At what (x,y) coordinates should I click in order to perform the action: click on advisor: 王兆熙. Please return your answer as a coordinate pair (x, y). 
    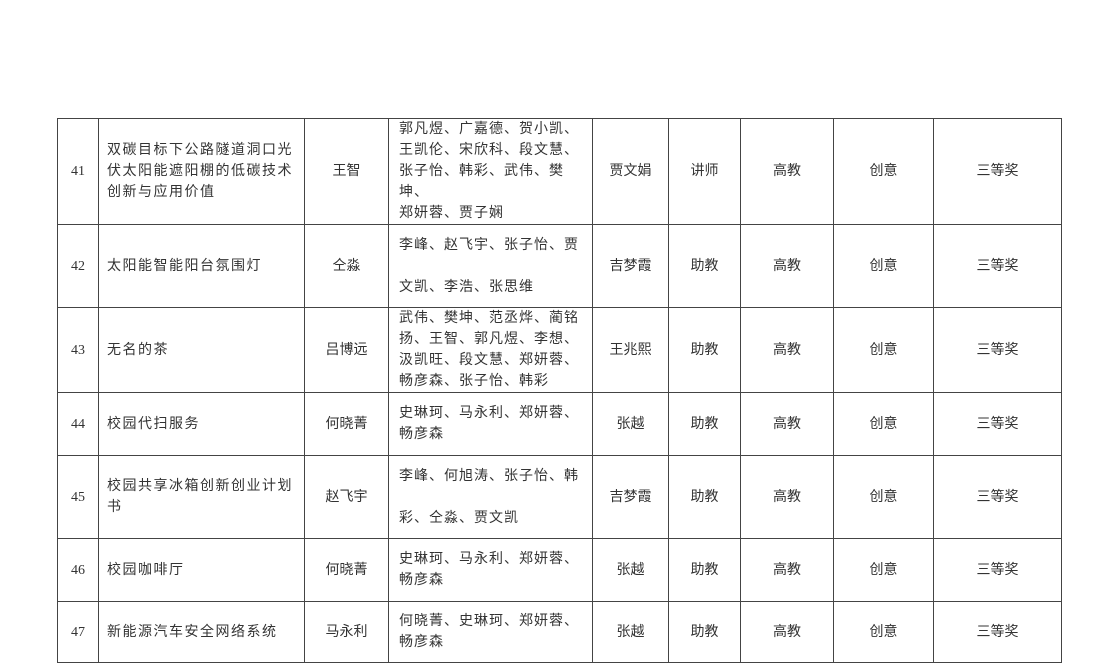
    Looking at the image, I should click on (630, 350).